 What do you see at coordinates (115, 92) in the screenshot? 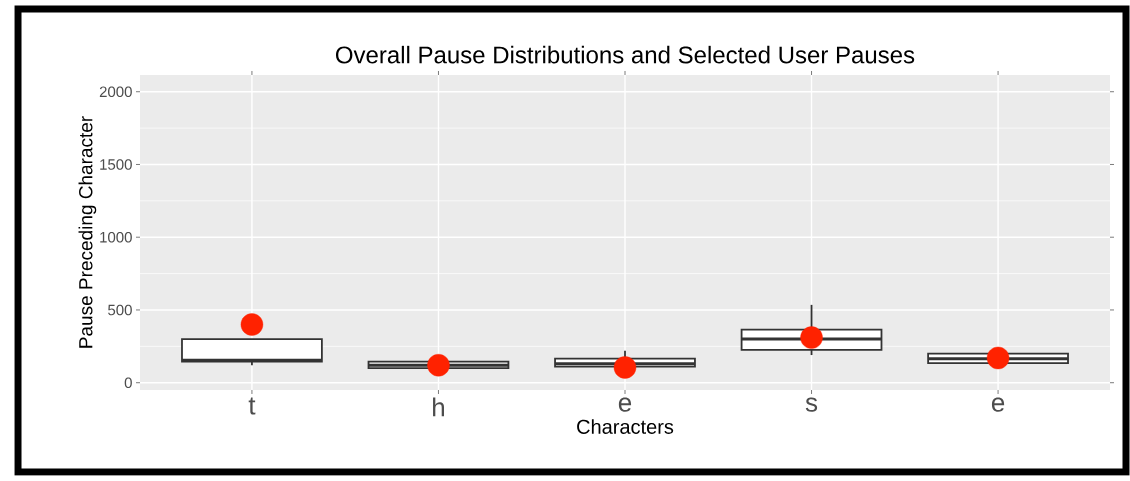
I see `y-tick-label: 2000` at bounding box center [115, 92].